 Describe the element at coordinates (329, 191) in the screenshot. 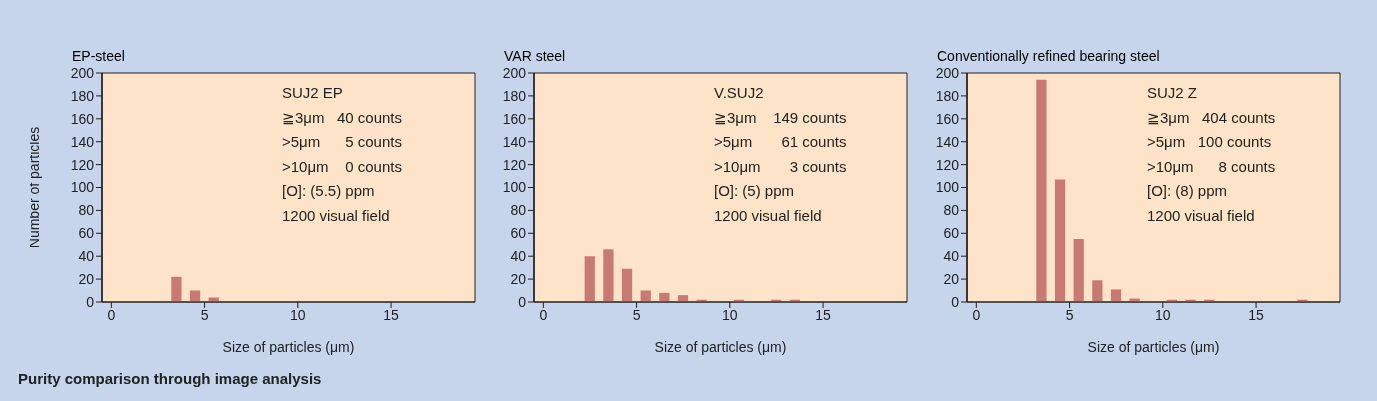

I see `annotation: [O]: (5.5) ppm` at that location.